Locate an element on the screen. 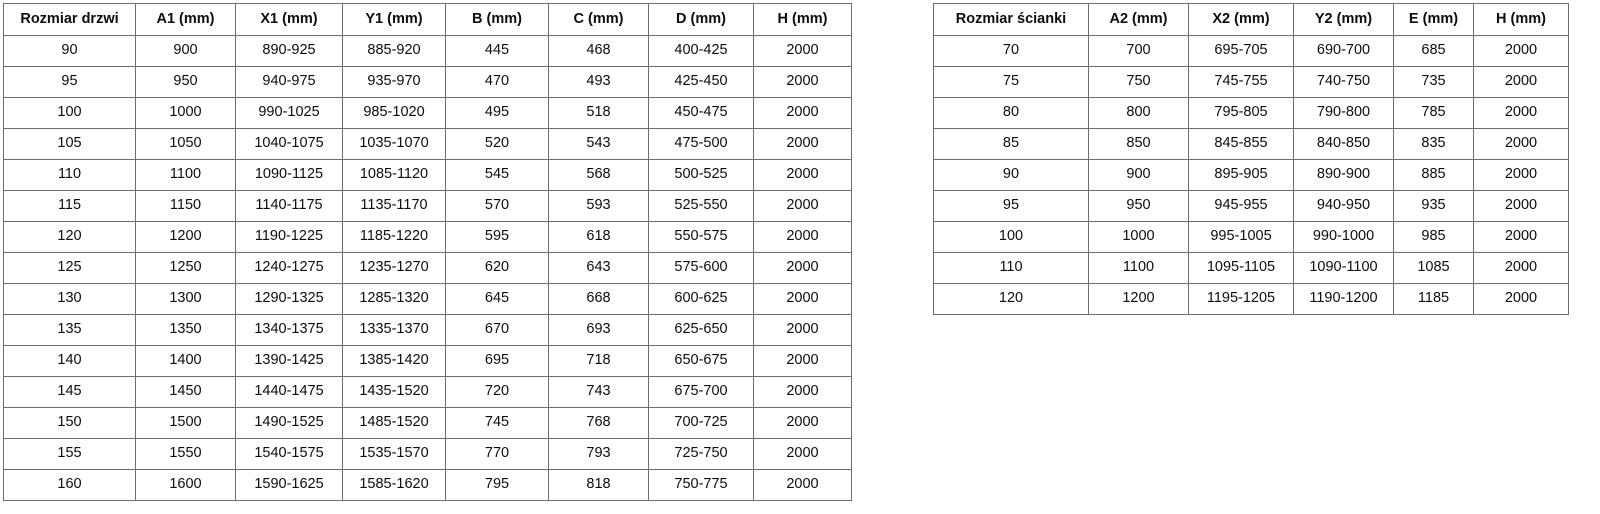 The height and width of the screenshot is (514, 1600). table-cell: 745 is located at coordinates (497, 423).